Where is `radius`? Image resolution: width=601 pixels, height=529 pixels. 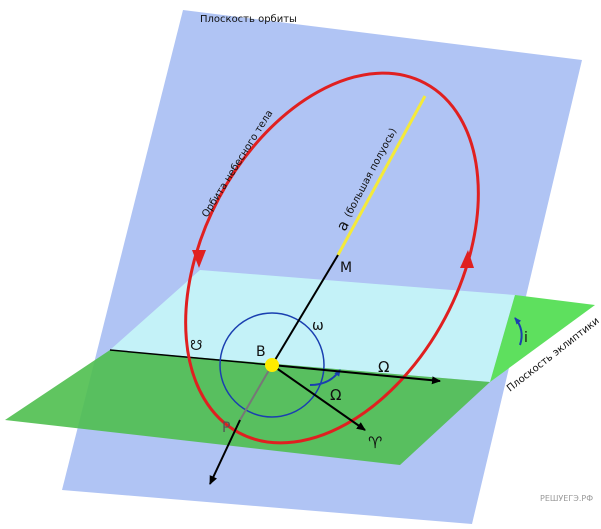 radius is located at coordinates (305, 310).